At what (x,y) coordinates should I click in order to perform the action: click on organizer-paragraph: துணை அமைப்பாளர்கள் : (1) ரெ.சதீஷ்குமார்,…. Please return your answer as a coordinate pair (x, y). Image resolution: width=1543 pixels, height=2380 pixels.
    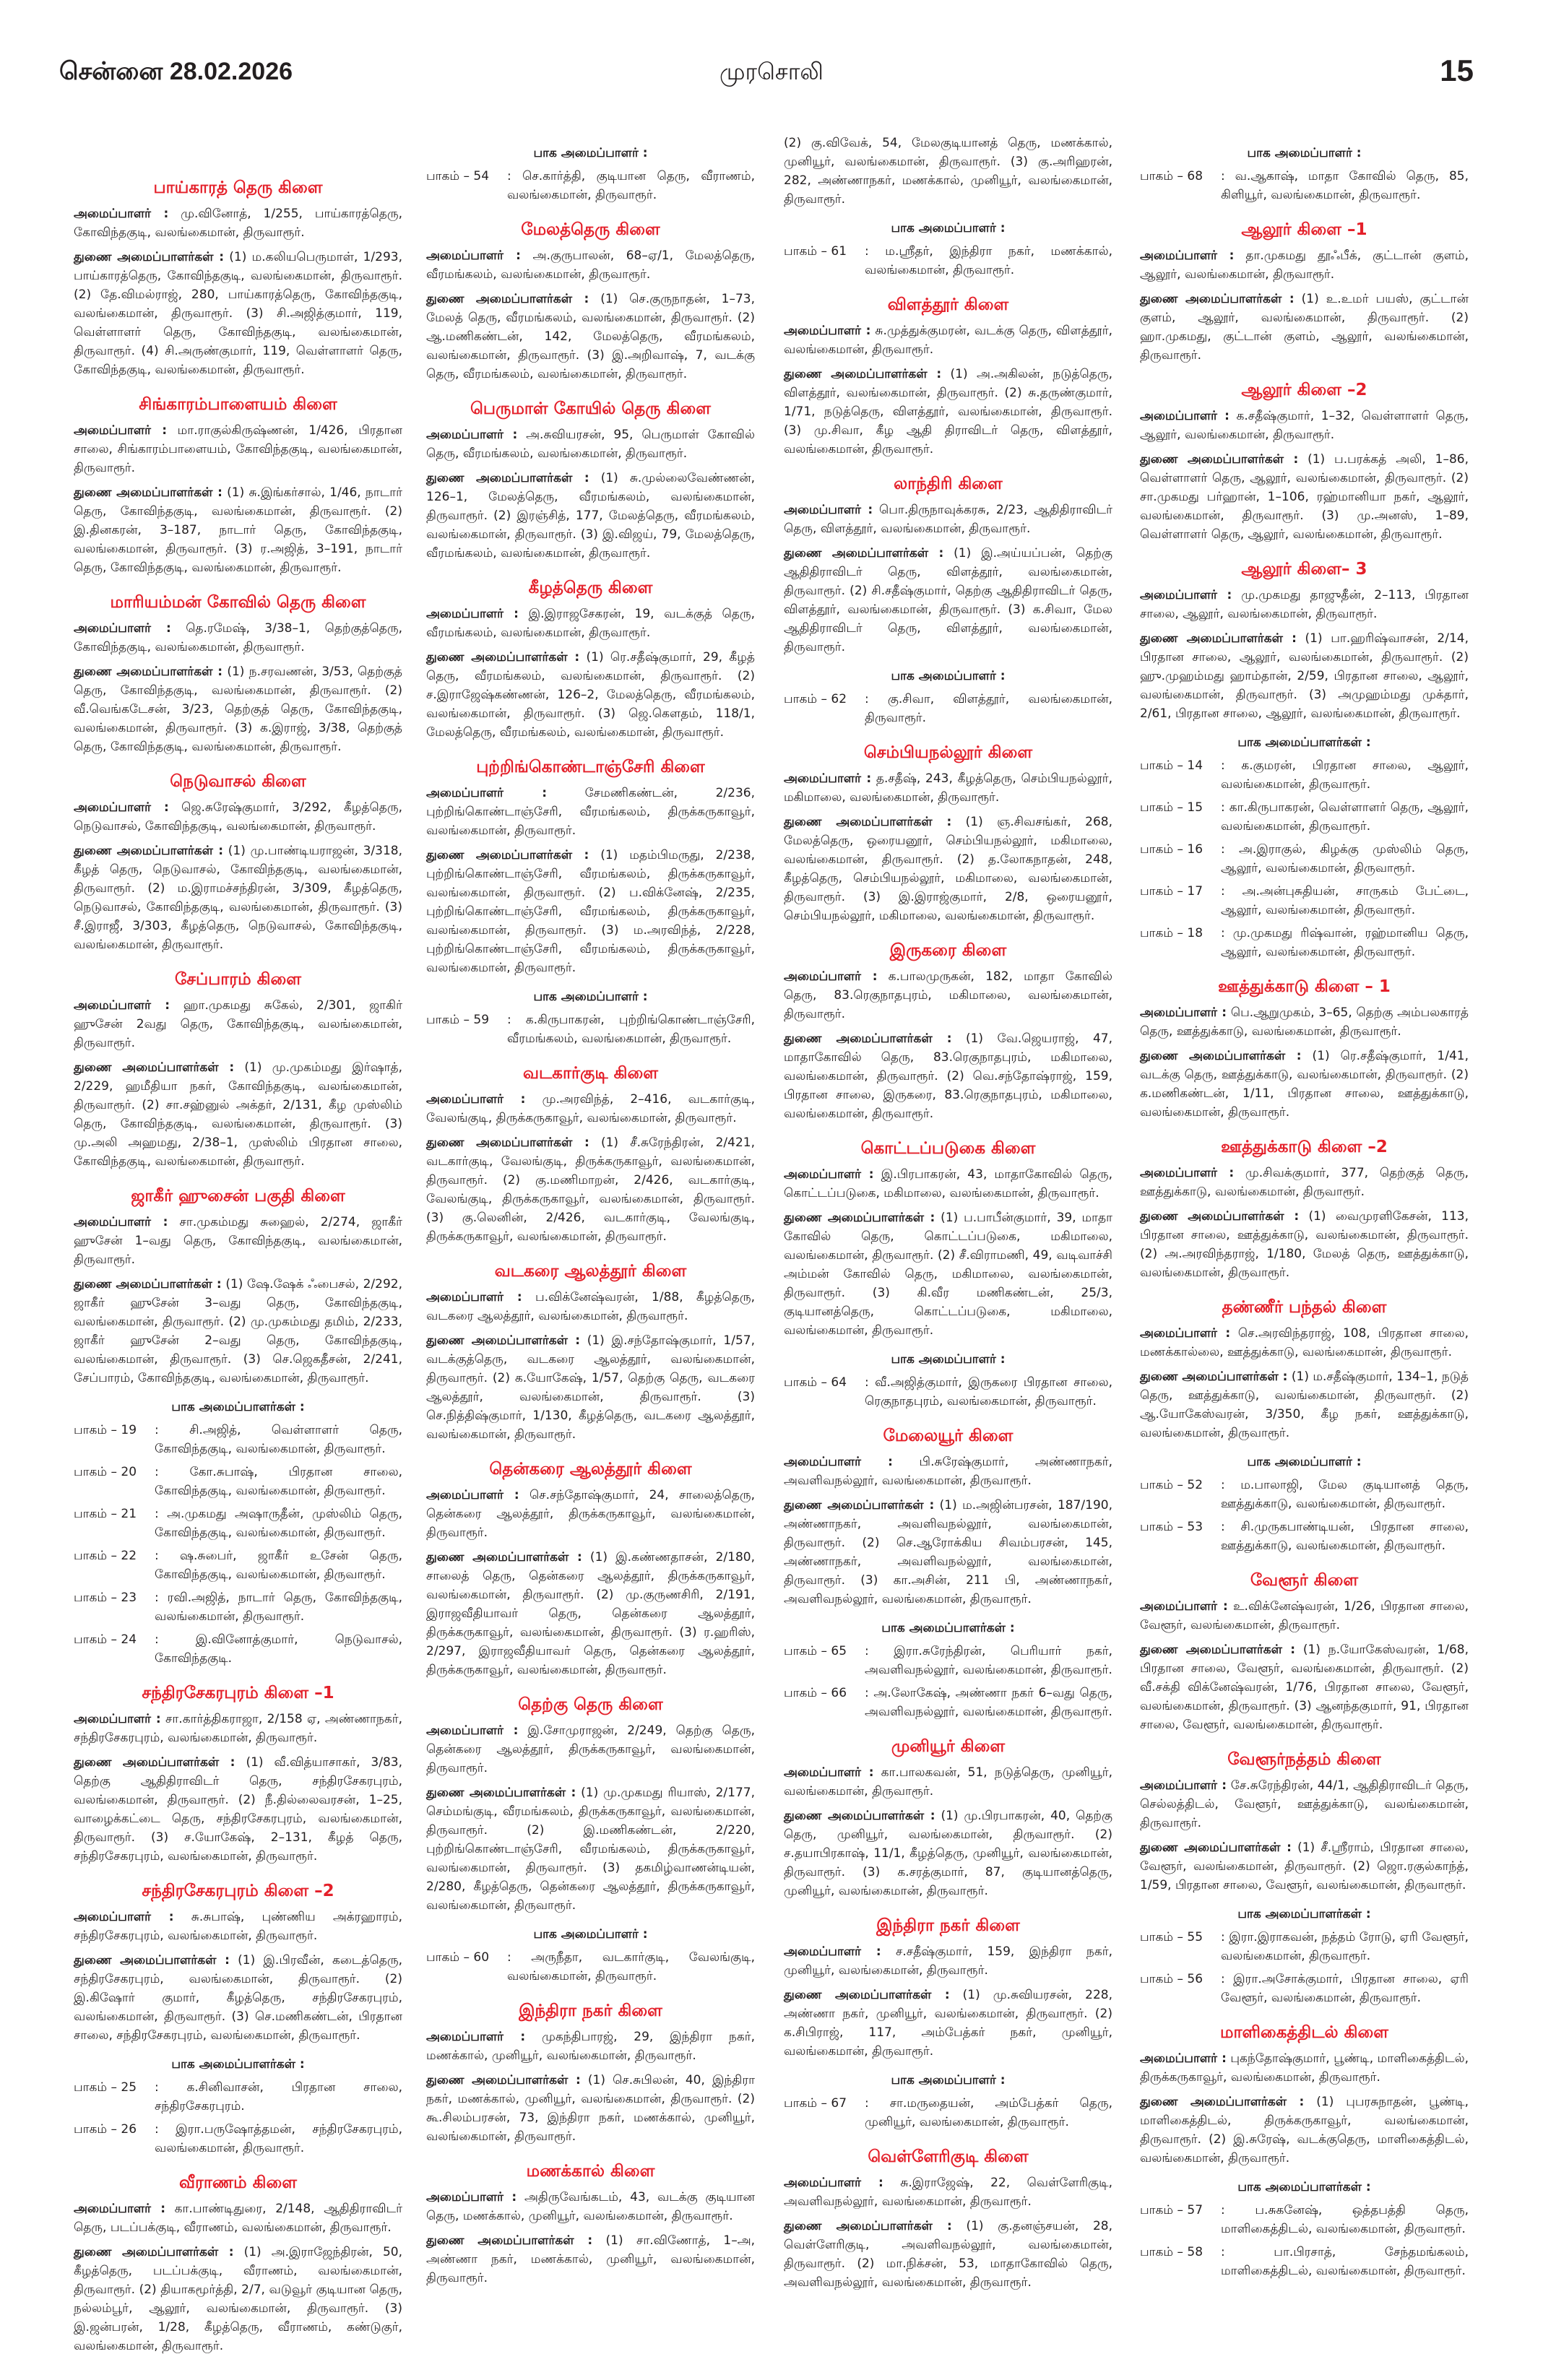
    Looking at the image, I should click on (590, 695).